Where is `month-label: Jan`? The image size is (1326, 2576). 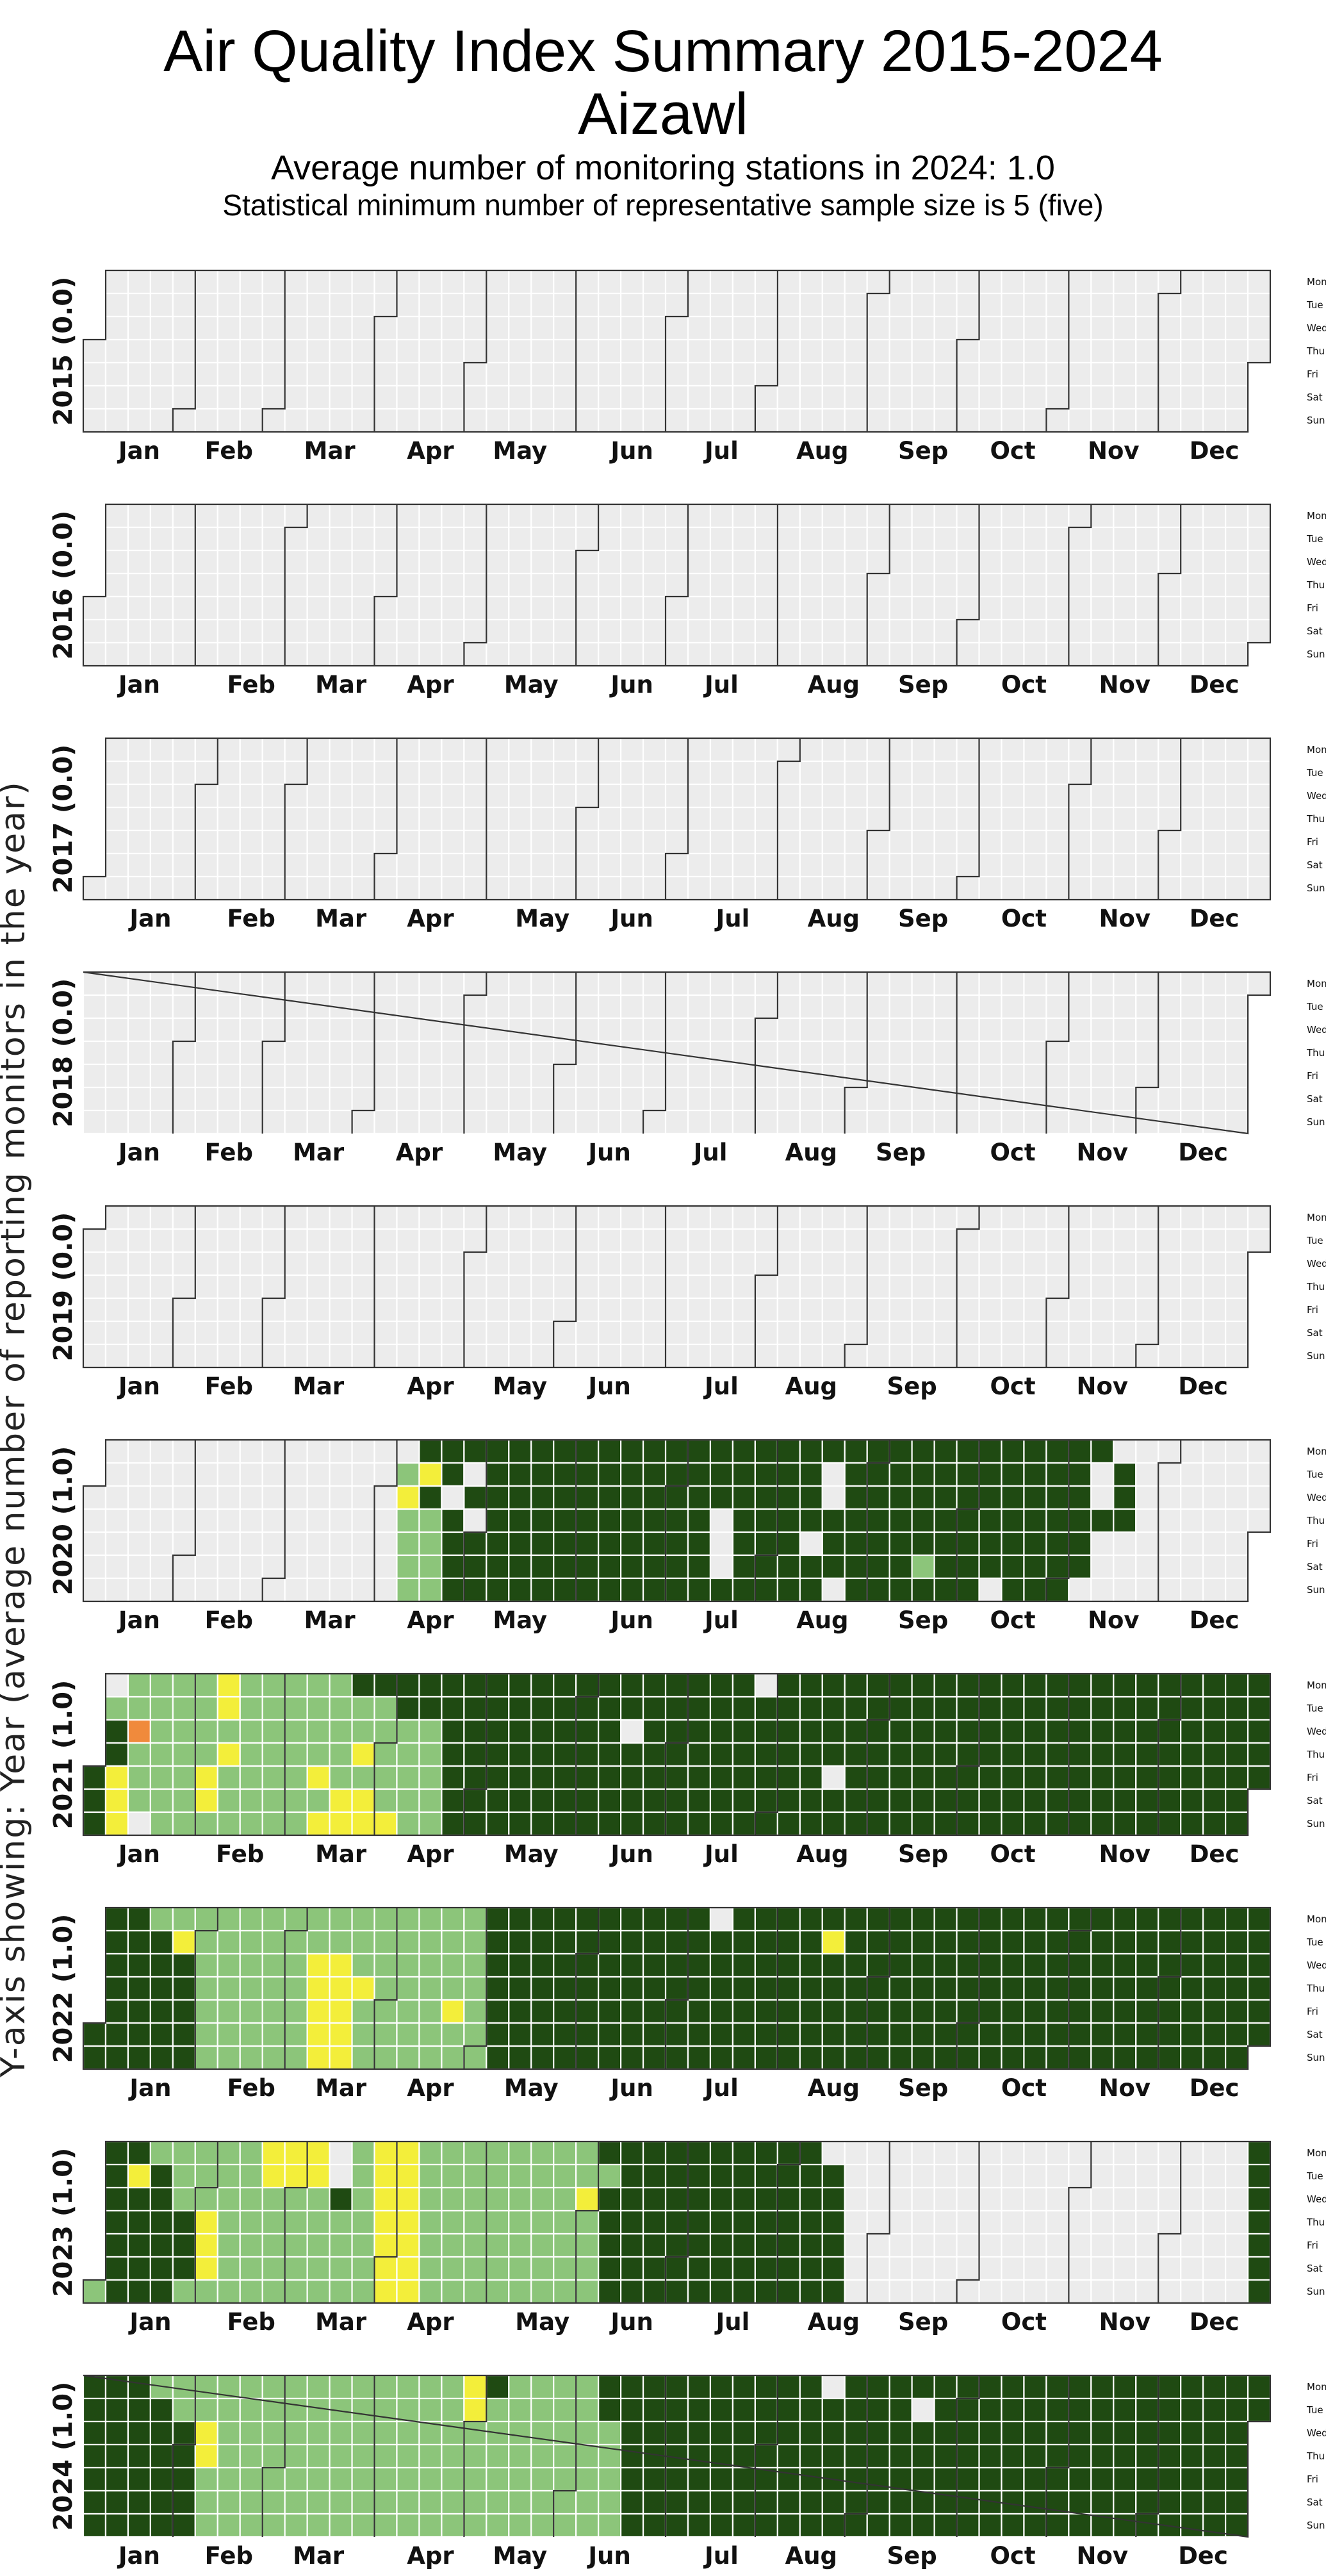 month-label: Jan is located at coordinates (138, 451).